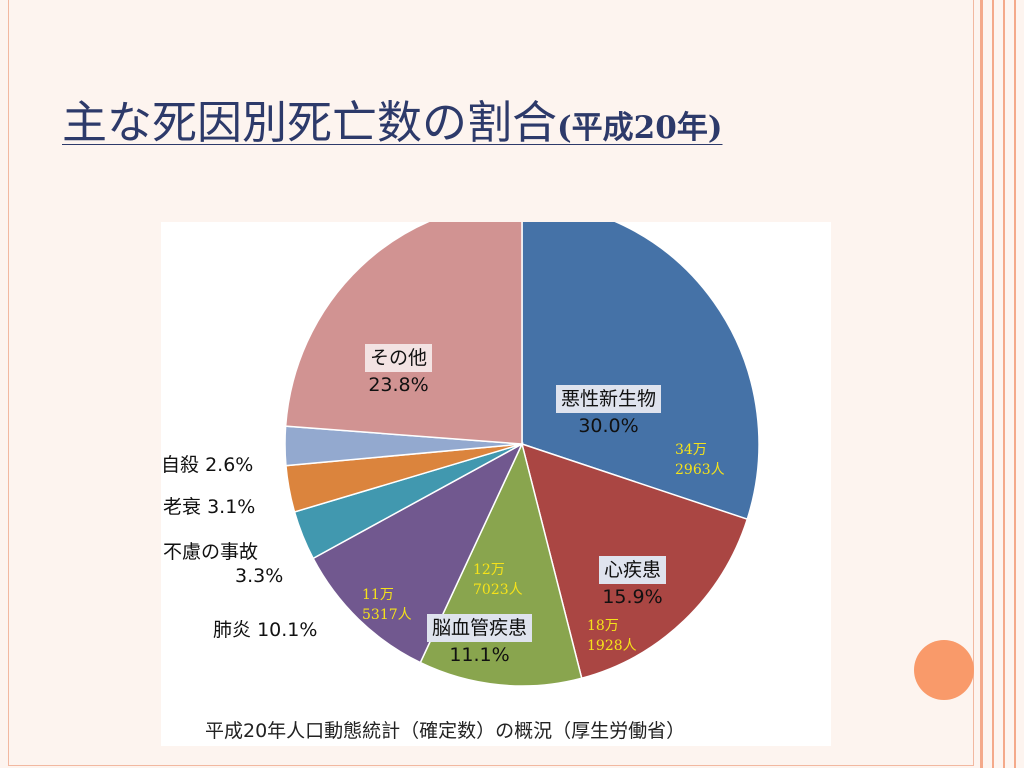 The width and height of the screenshot is (1024, 768). Describe the element at coordinates (608, 426) in the screenshot. I see `slice-0-percent: 30.0%` at that location.